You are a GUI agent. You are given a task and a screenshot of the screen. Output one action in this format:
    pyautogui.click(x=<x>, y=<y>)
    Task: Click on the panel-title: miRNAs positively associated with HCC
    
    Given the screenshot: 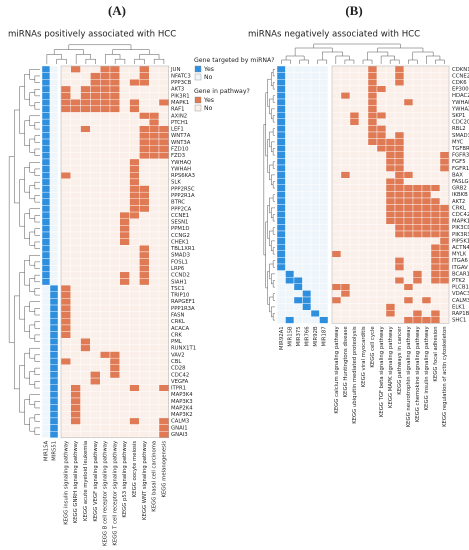 What is the action you would take?
    pyautogui.click(x=92, y=35)
    